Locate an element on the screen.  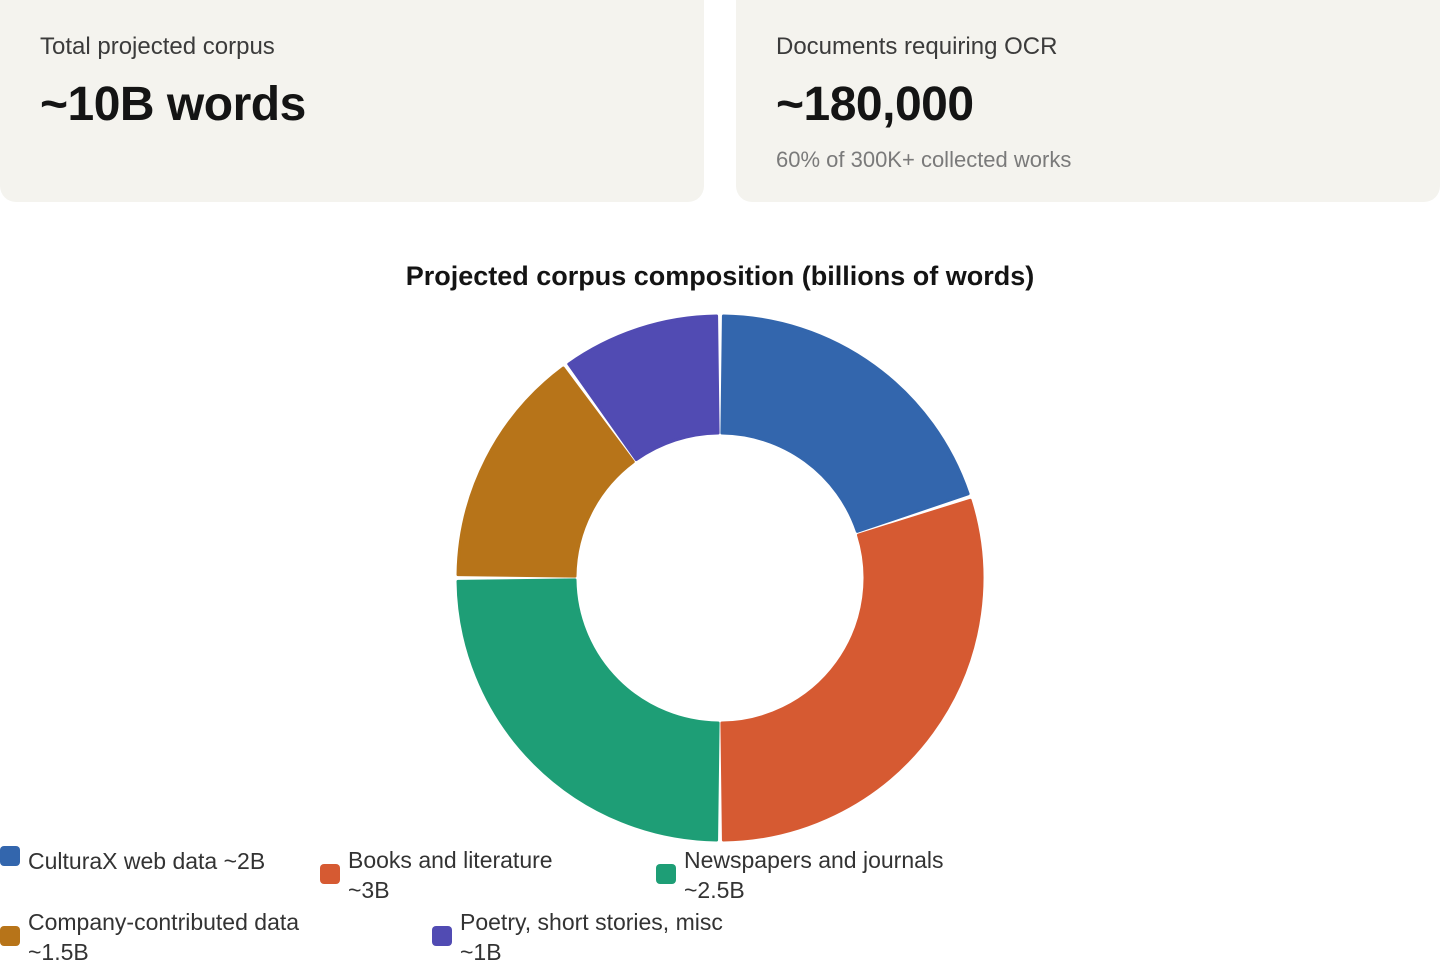
card-subtext: 60% of 300K+ collected works is located at coordinates (924, 159).